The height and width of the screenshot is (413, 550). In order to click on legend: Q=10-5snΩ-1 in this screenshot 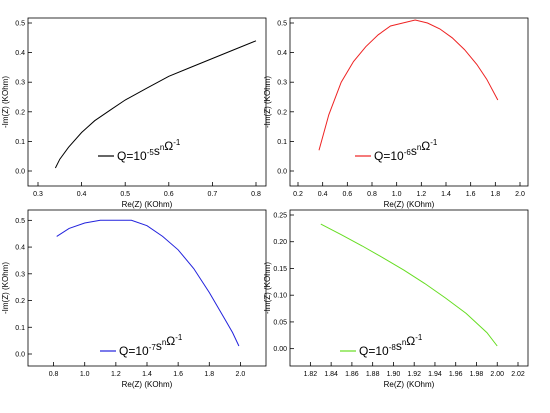, I will do `click(139, 150)`.